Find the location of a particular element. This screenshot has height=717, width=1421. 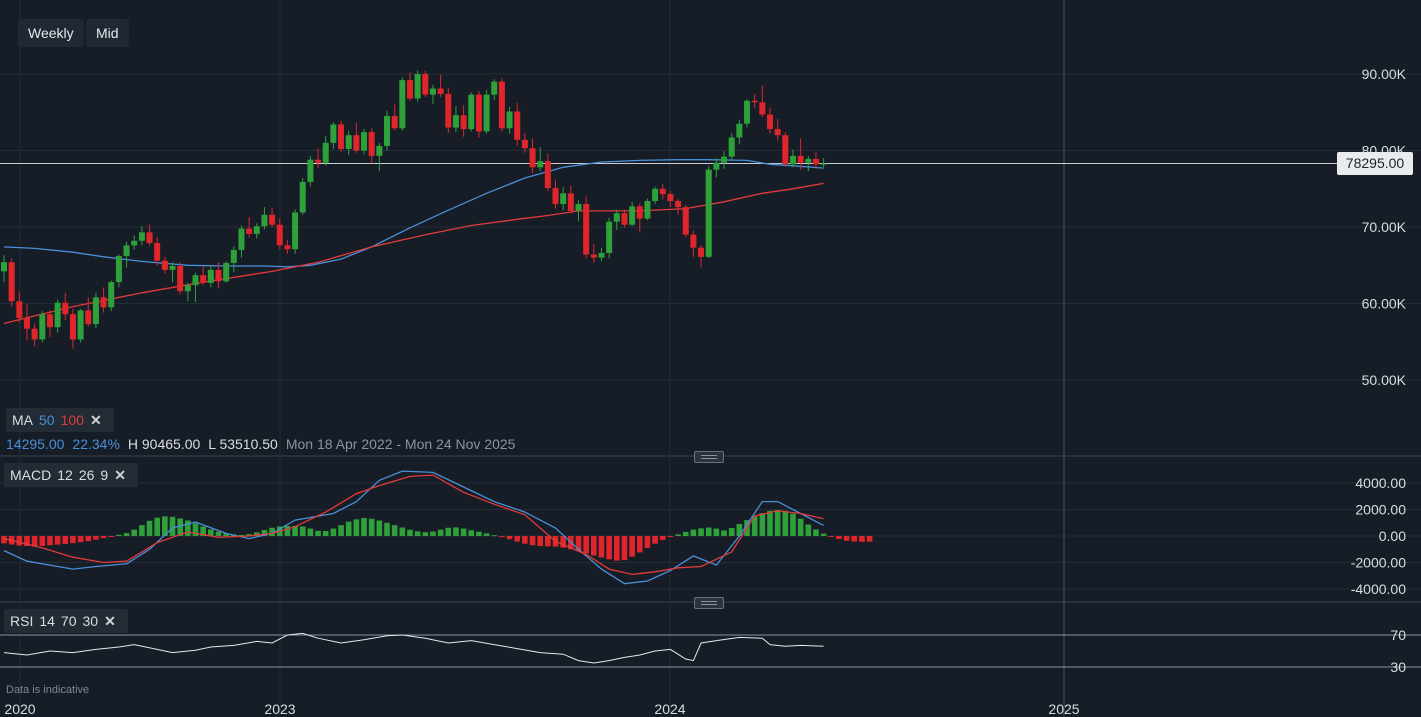

remove-rsi-button: ✕ is located at coordinates (110, 621).